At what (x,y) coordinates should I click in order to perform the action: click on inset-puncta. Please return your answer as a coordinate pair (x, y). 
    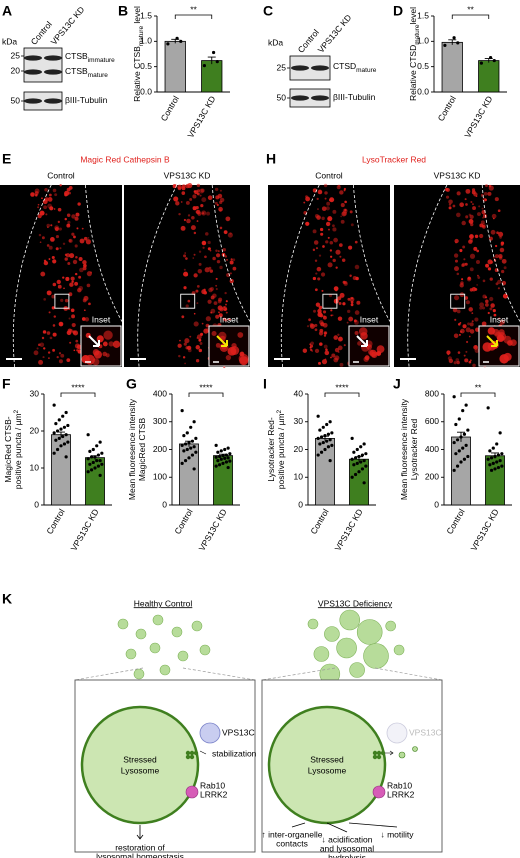
    Looking at the image, I should click on (240, 335).